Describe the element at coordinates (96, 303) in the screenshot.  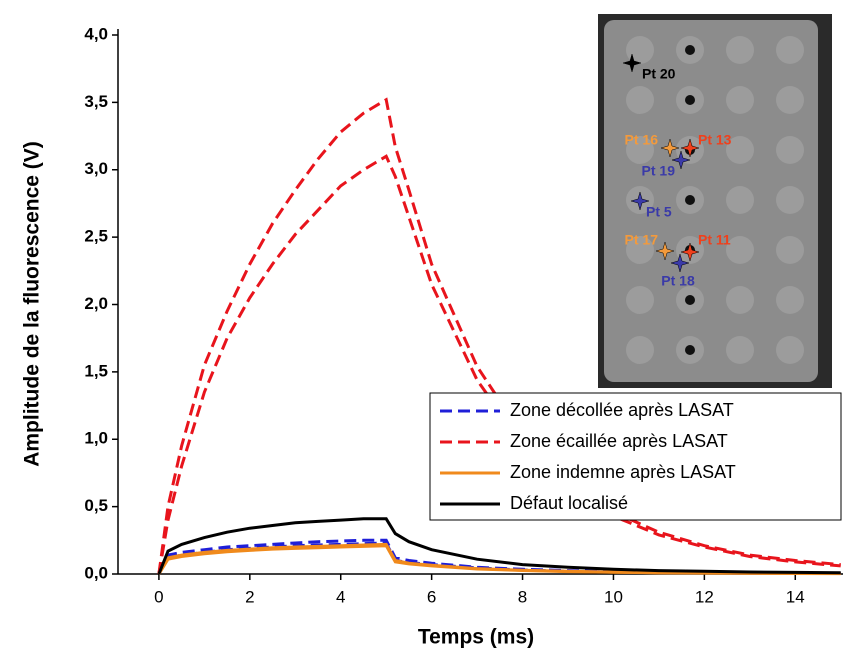
I see `y-tick-label: 2,0` at that location.